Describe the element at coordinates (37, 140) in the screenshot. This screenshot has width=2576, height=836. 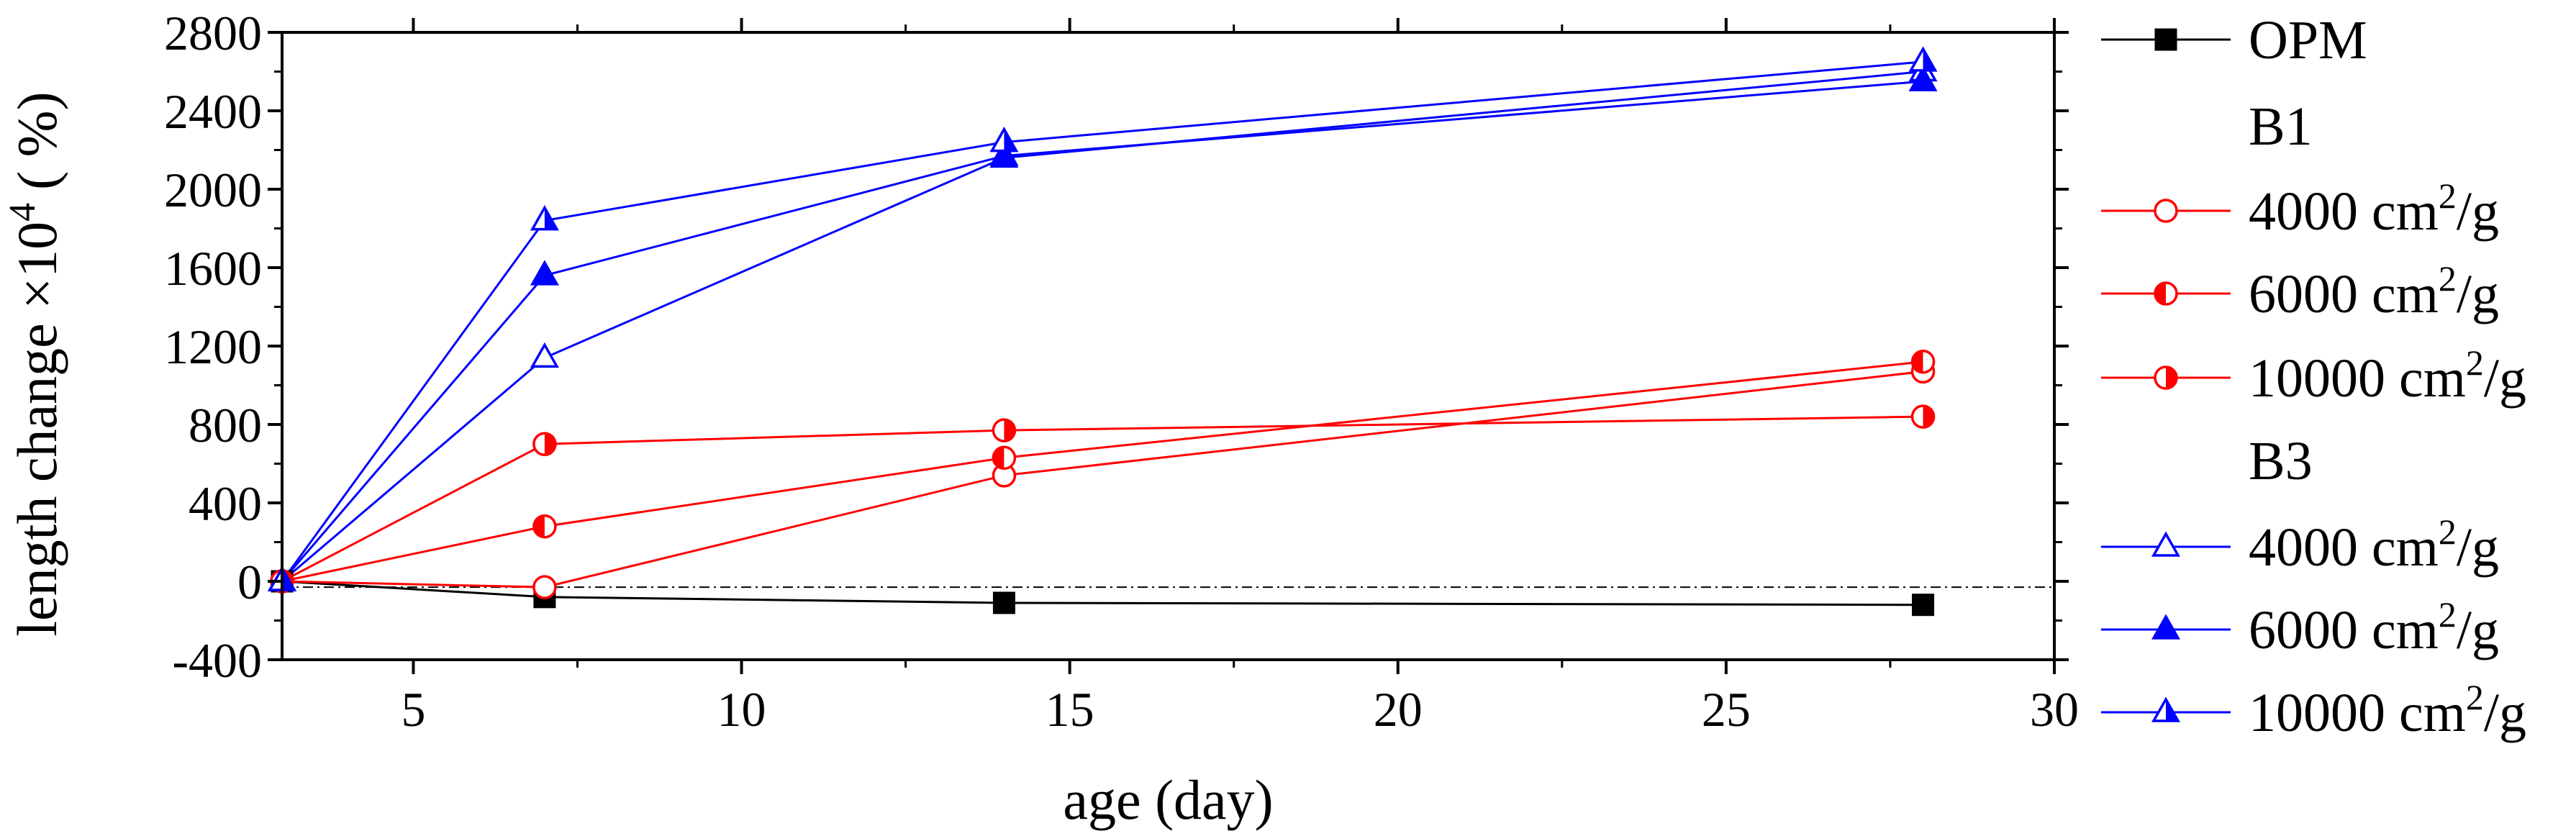
I see `y-axis-title-unit: ( %)` at that location.